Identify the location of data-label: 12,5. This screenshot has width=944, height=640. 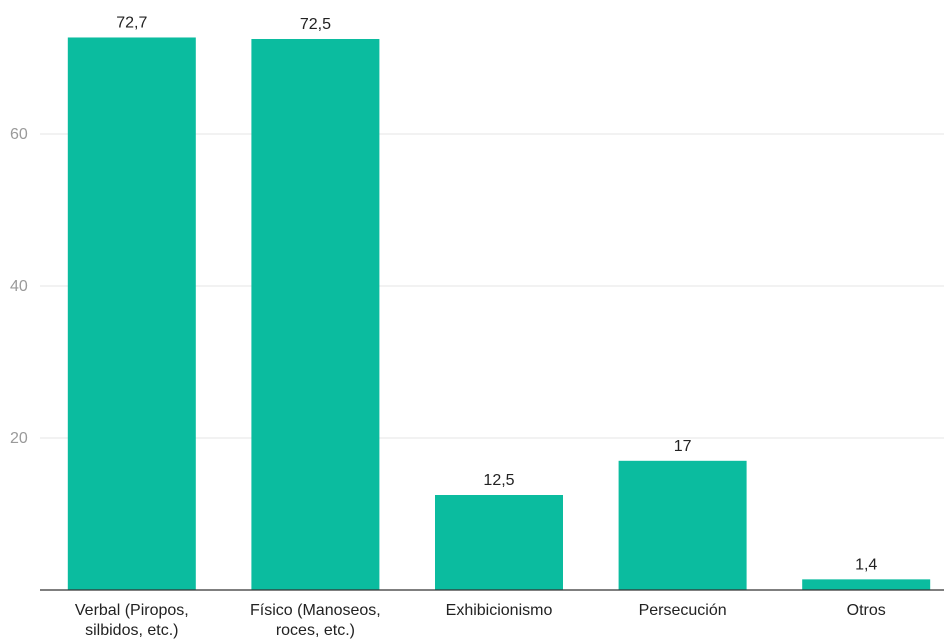
(498, 480).